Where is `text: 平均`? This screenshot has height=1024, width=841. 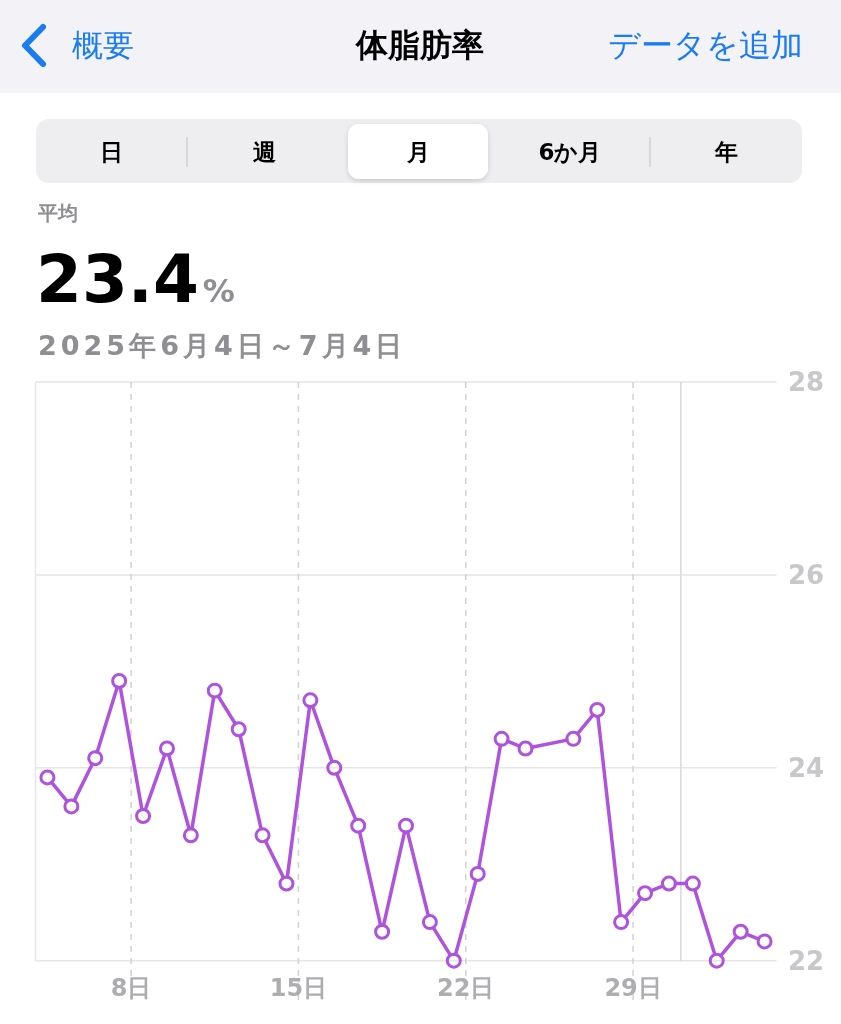
text: 平均 is located at coordinates (57, 213).